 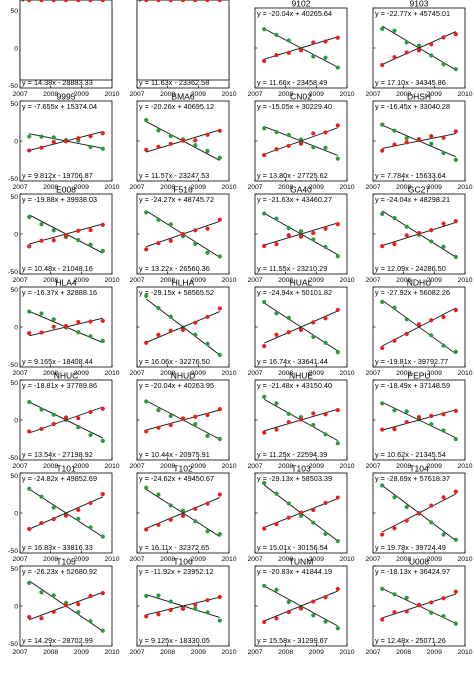 What do you see at coordinates (412, 13) in the screenshot?
I see `equation-top: y = -22.77x + 45745.01` at bounding box center [412, 13].